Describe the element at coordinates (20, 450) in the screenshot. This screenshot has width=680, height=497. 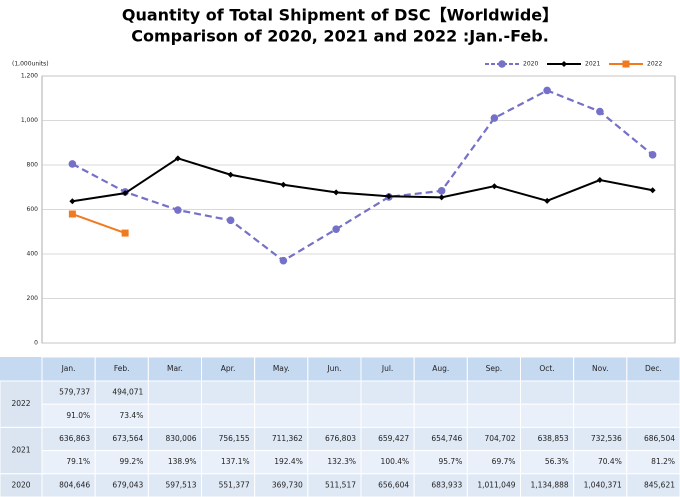
I see `row-label: 2021` at that location.